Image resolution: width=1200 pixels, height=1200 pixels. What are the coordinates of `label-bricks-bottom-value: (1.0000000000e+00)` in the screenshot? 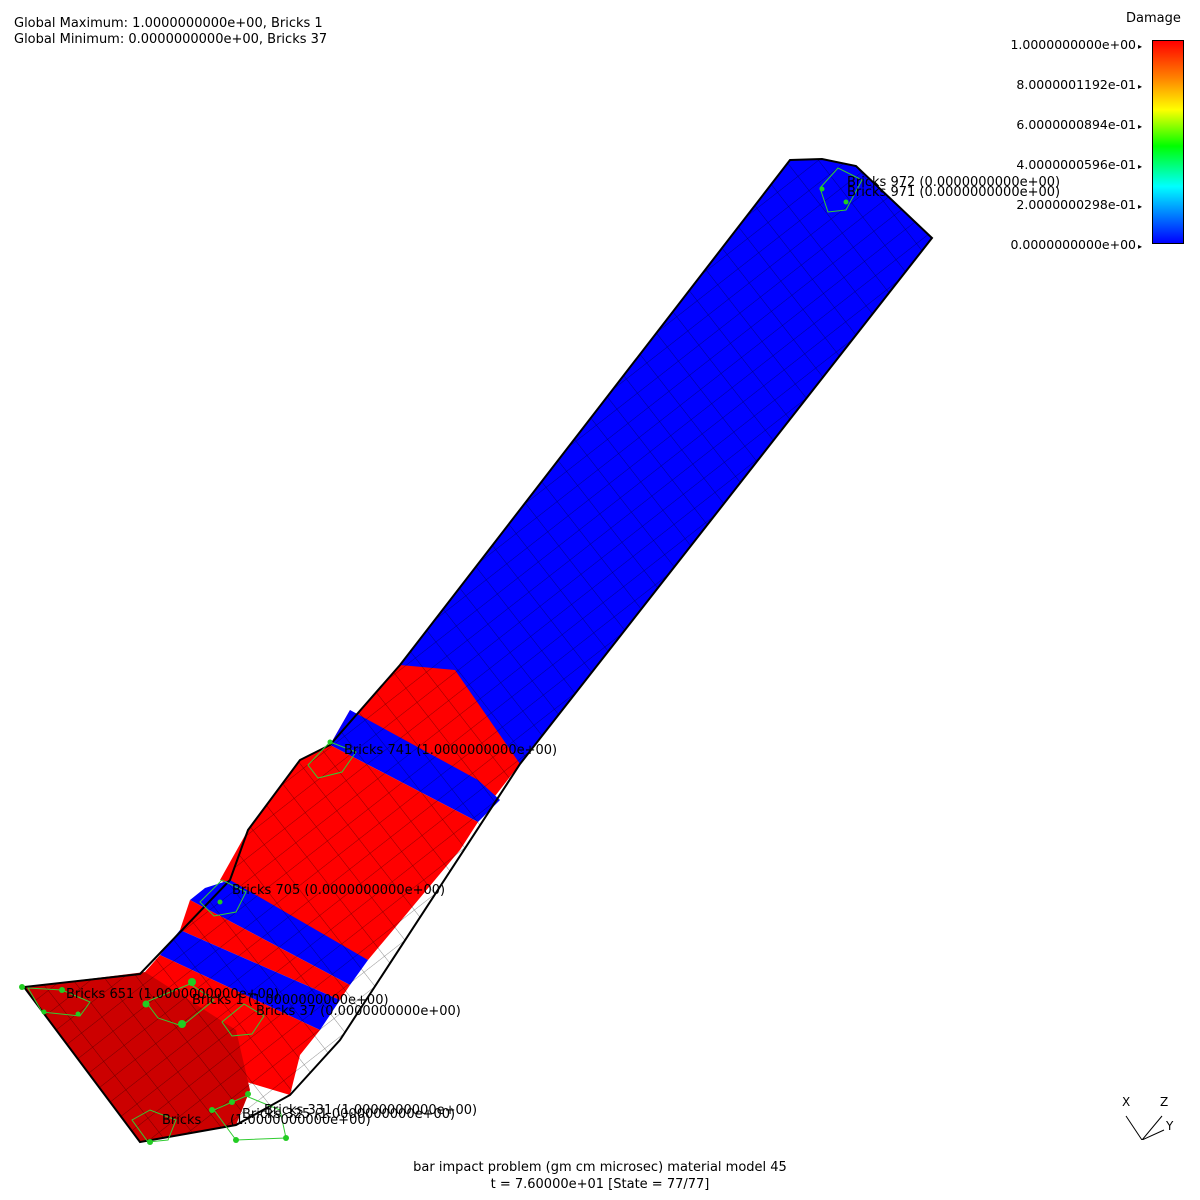 It's located at (300, 1120).